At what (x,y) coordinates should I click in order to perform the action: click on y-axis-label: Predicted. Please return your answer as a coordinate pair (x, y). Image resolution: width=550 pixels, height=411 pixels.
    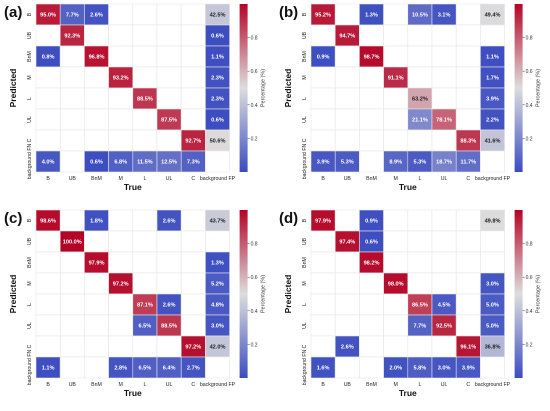
    Looking at the image, I should click on (13, 88).